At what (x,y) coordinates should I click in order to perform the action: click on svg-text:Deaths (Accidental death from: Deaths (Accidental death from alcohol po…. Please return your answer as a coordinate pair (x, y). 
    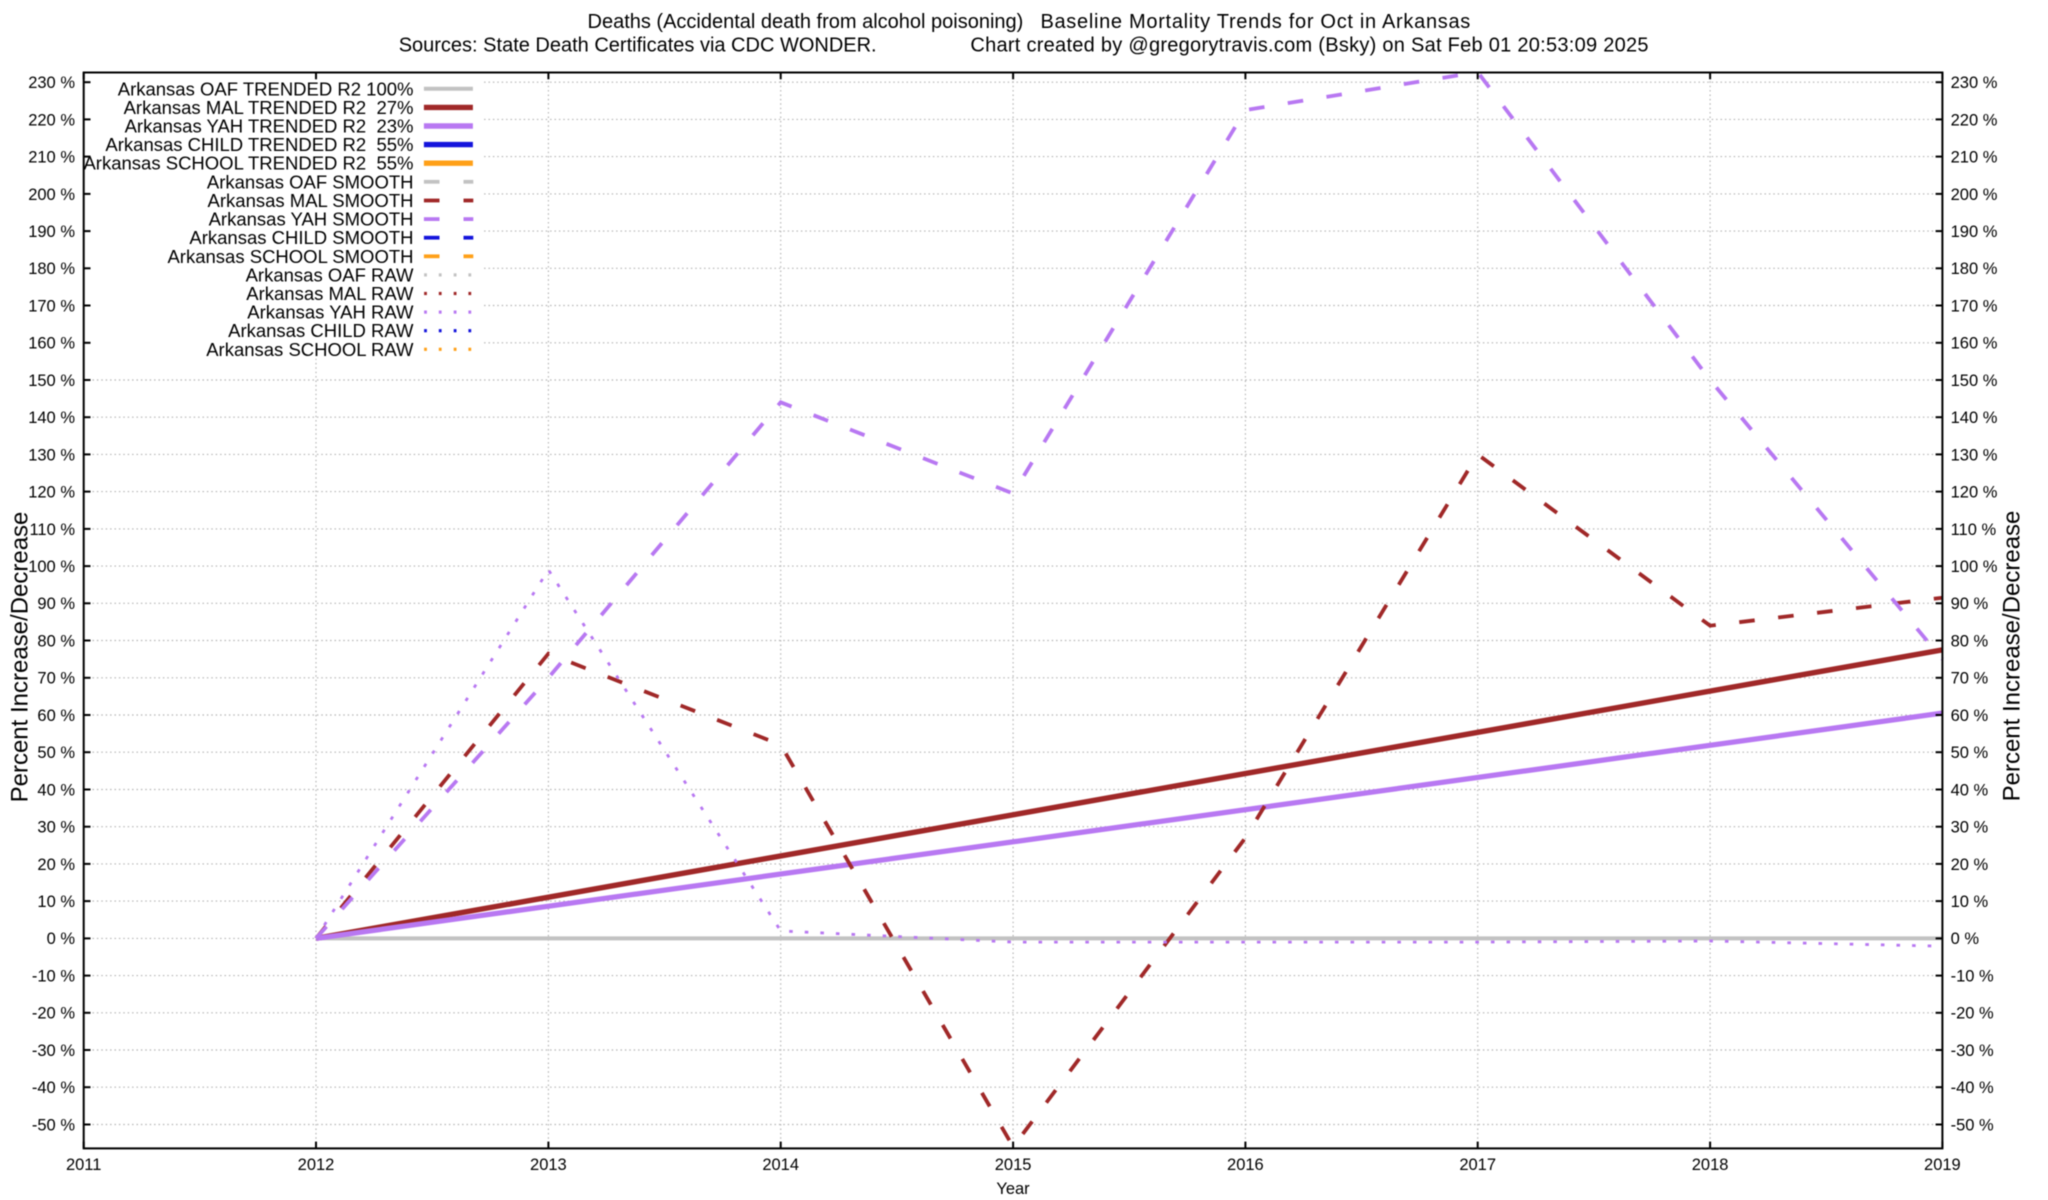
    Looking at the image, I should click on (806, 22).